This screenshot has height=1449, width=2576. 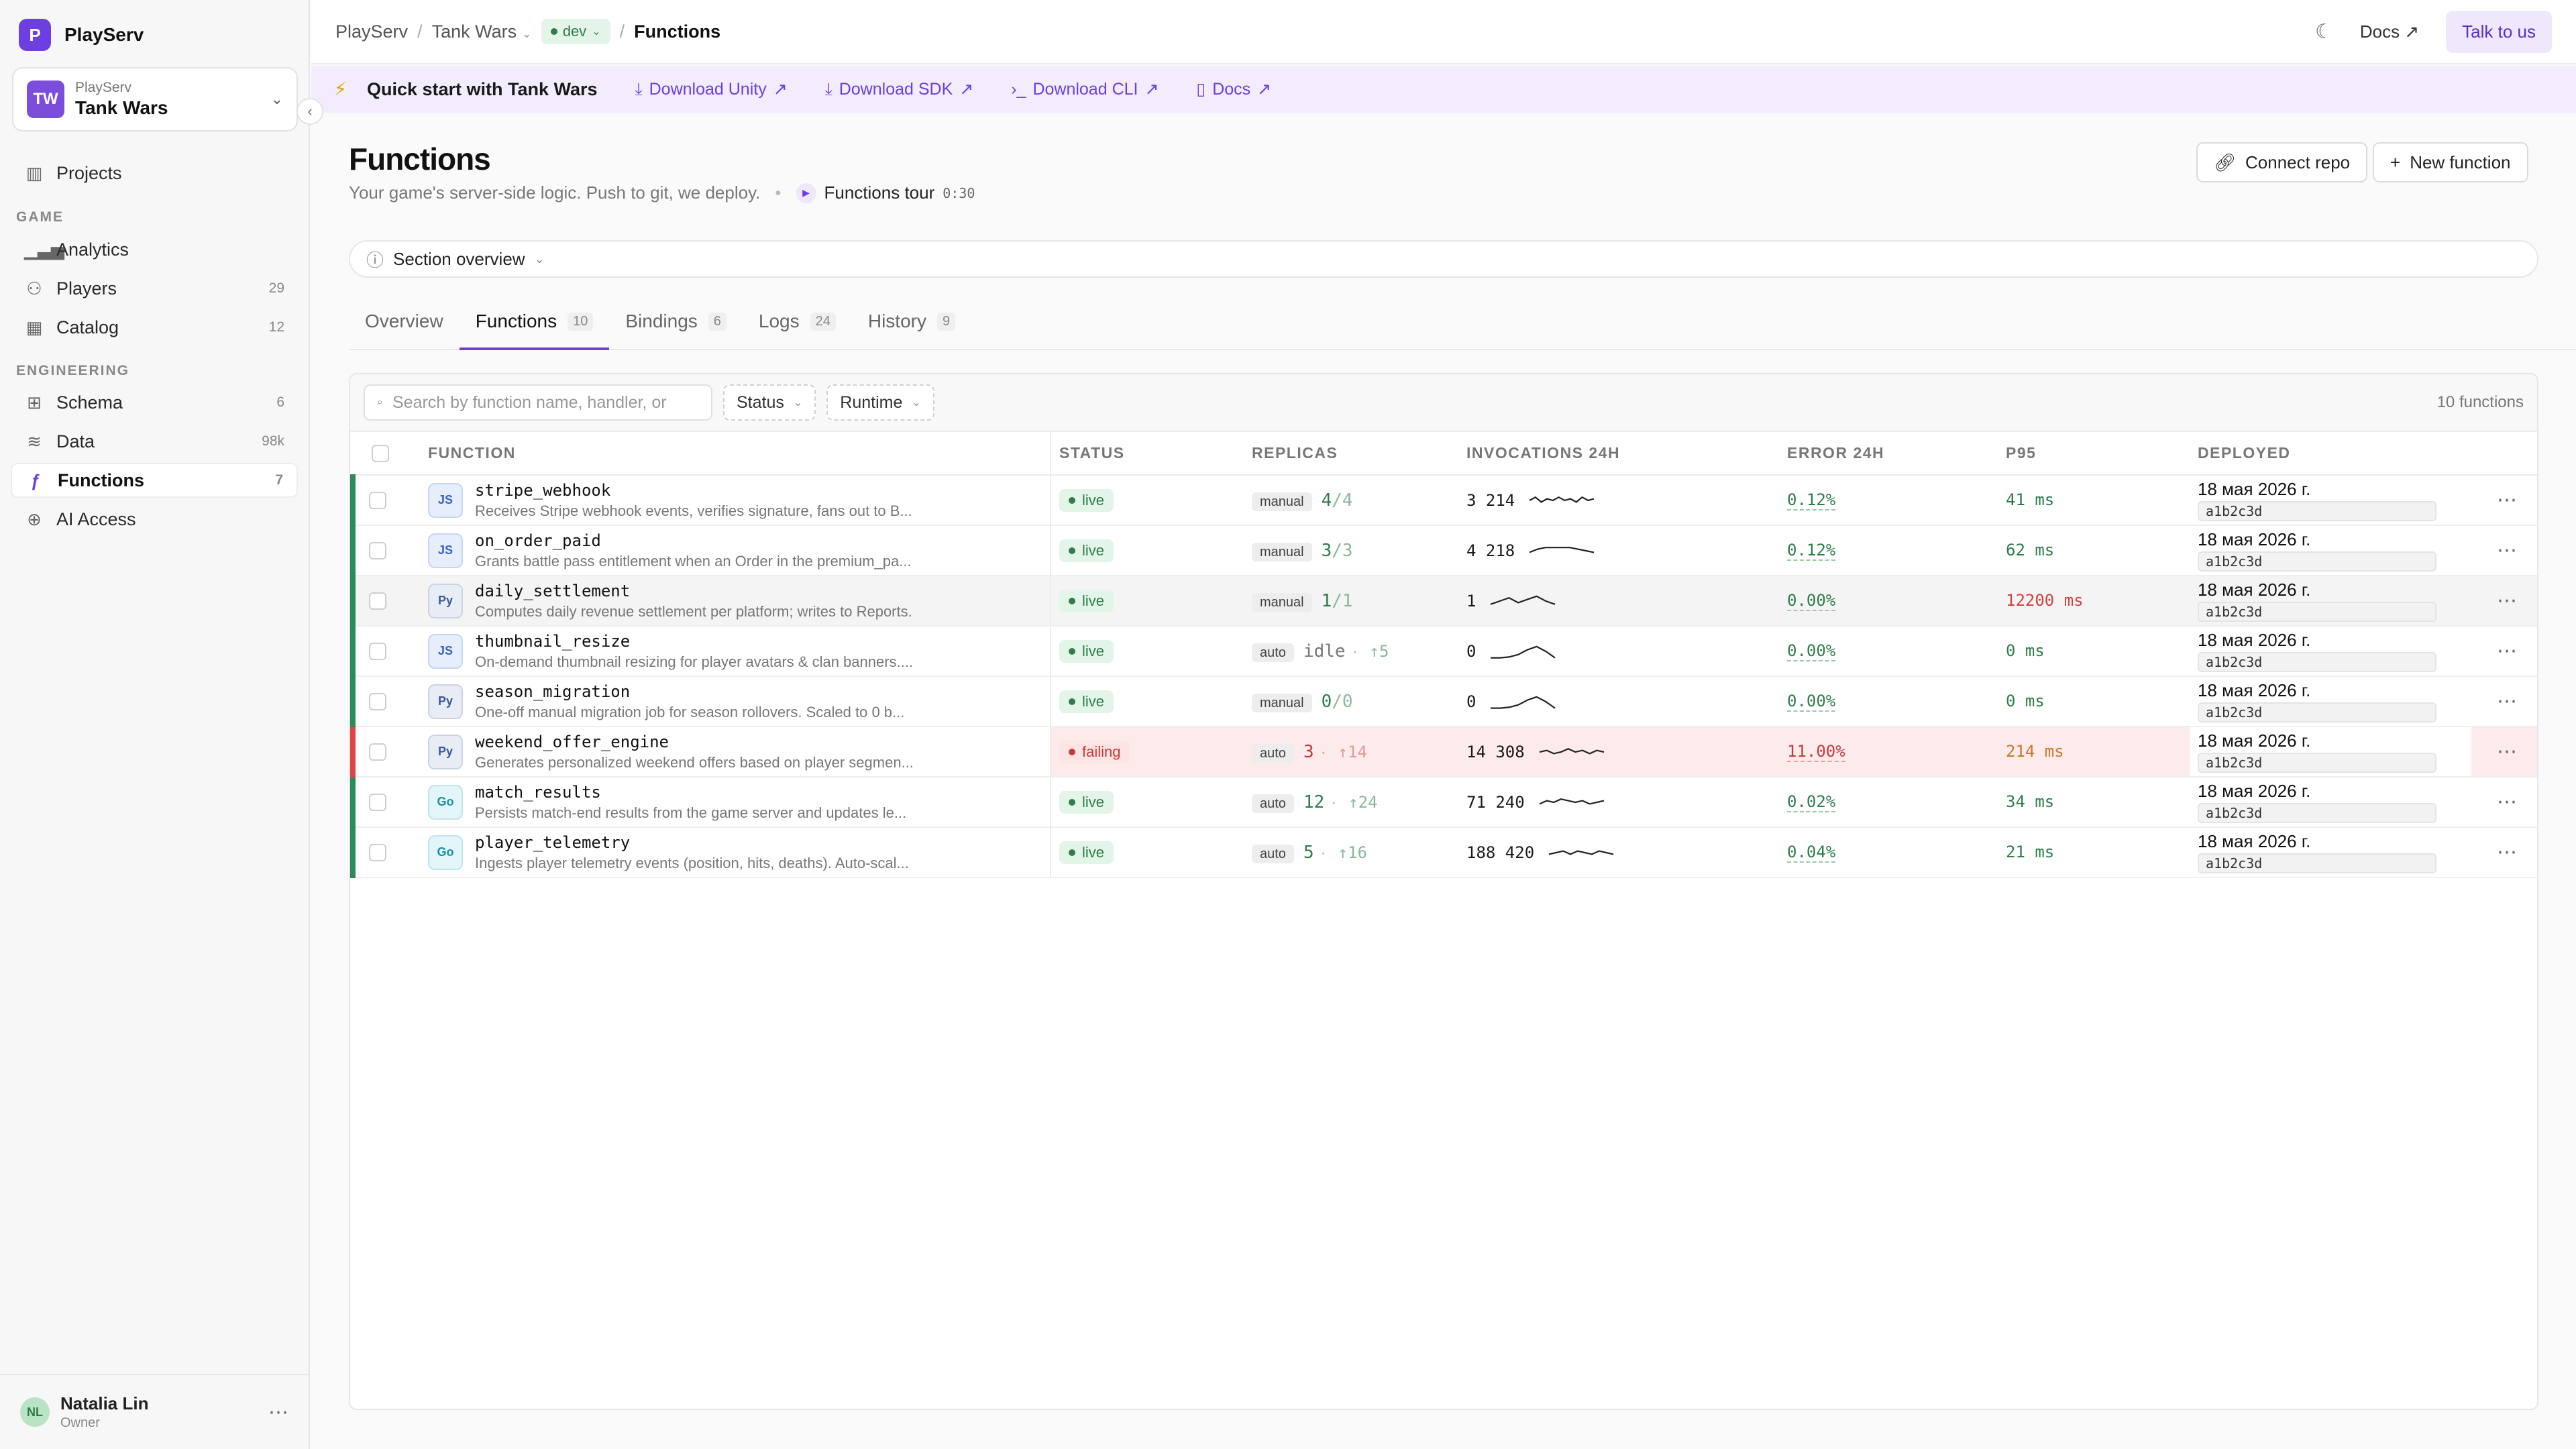 I want to click on search-field: ⌕, so click(x=538, y=402).